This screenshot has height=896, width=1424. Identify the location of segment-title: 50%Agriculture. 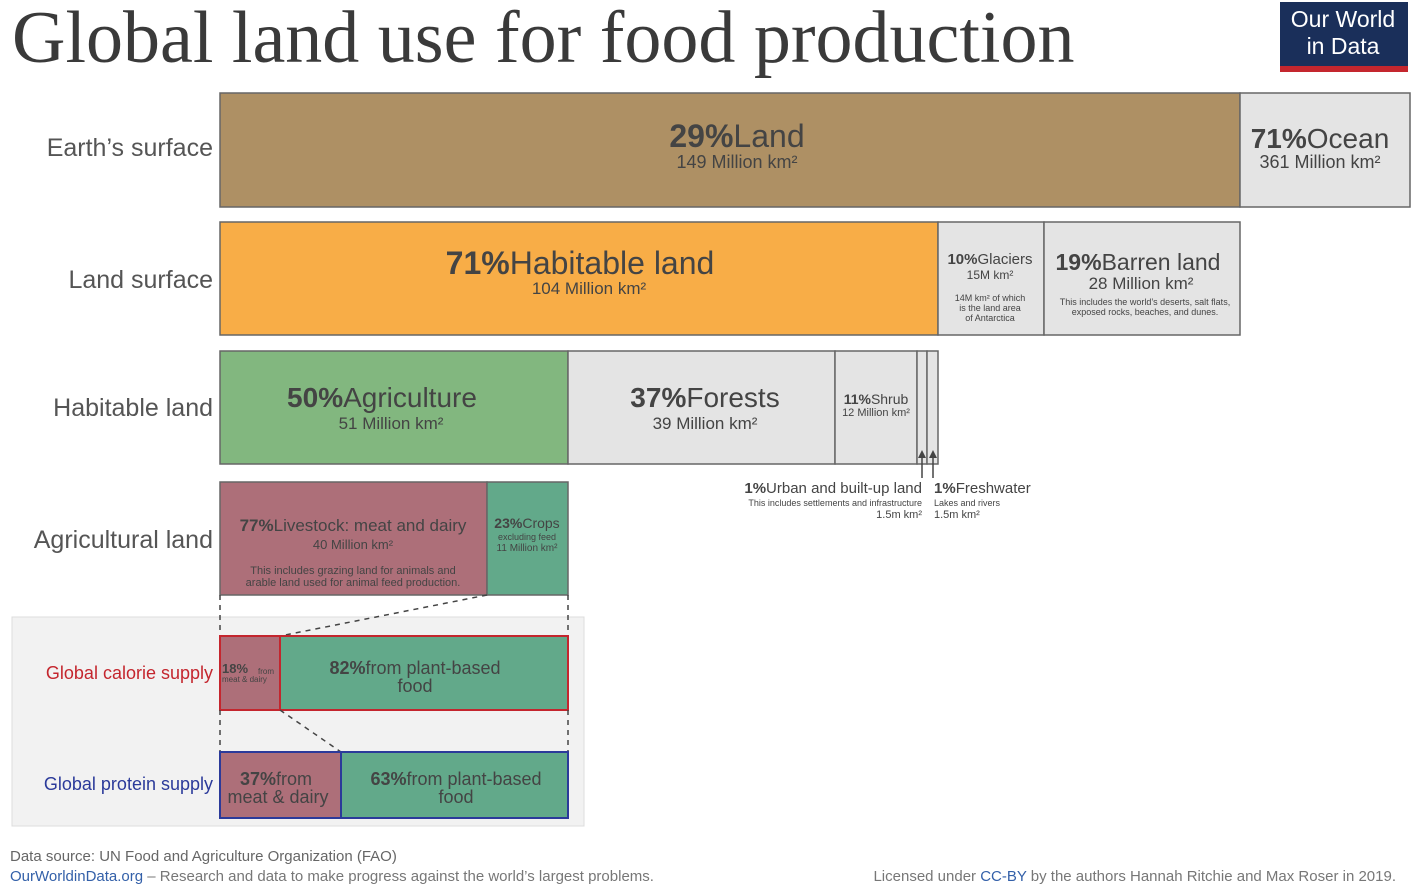
(382, 397).